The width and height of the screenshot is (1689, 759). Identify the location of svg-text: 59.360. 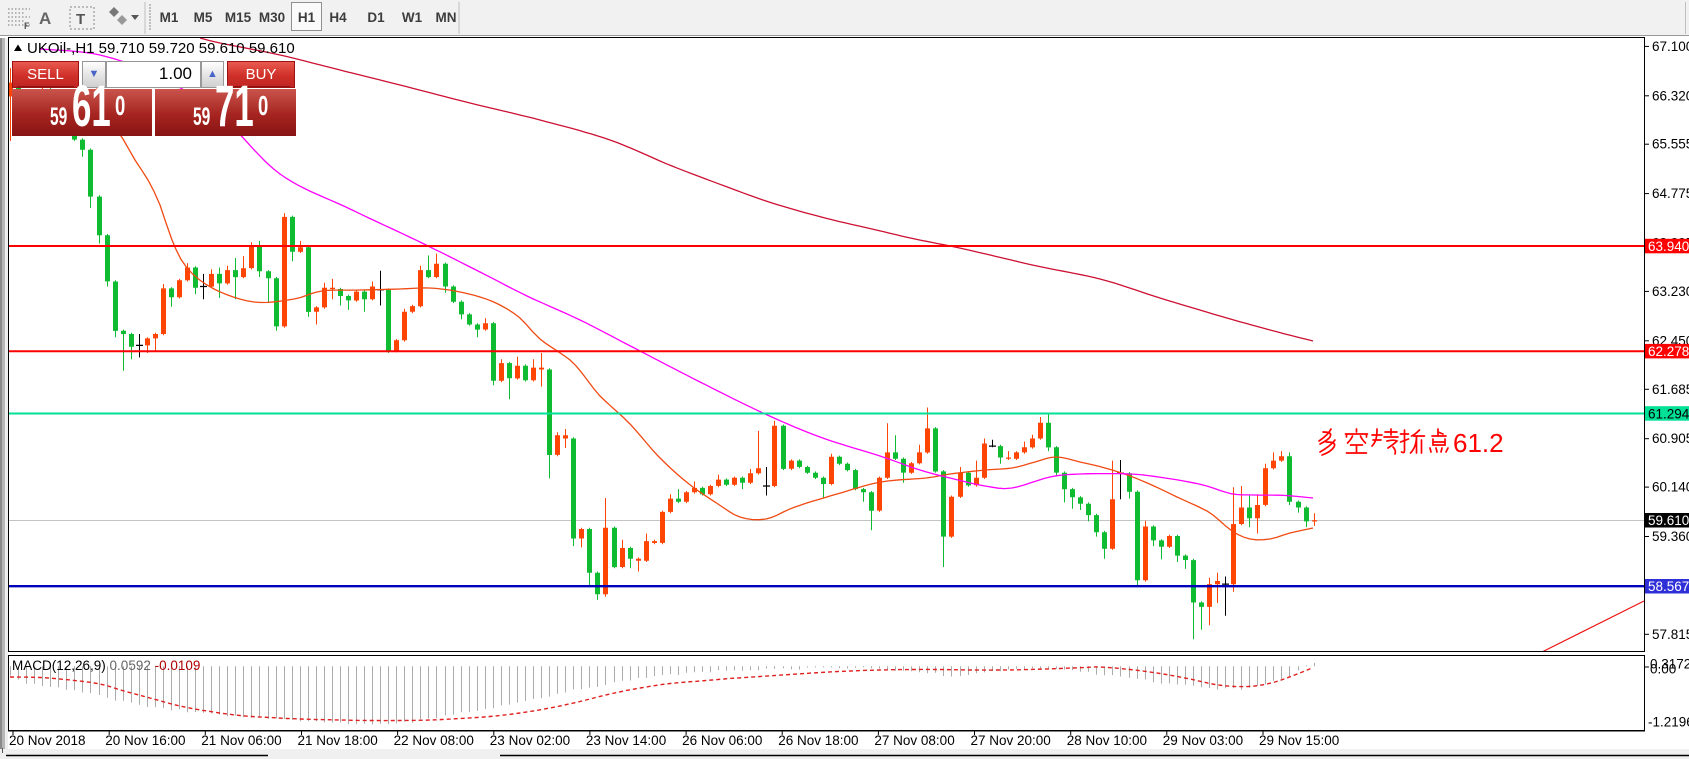
(1670, 536).